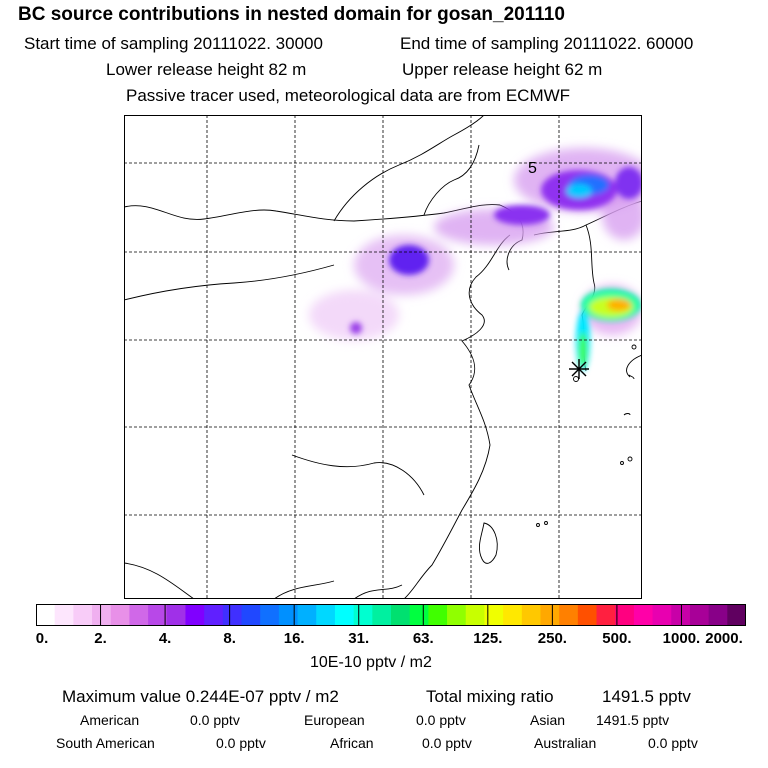 The height and width of the screenshot is (768, 768). What do you see at coordinates (105, 743) in the screenshot?
I see `south-american-label: South American` at bounding box center [105, 743].